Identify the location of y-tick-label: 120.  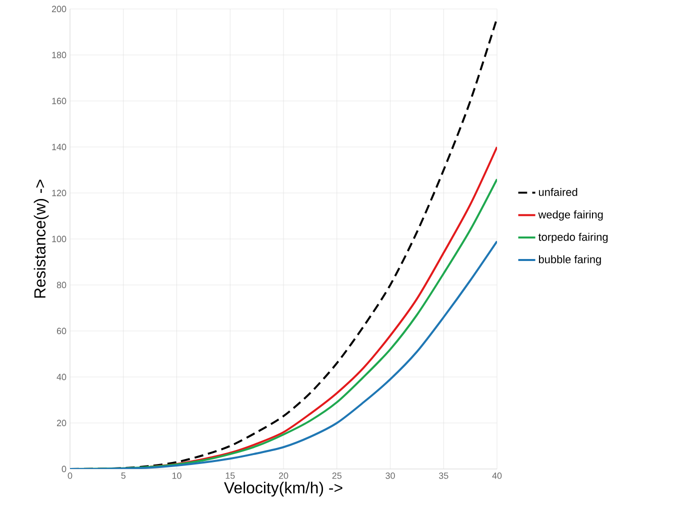
(59, 193).